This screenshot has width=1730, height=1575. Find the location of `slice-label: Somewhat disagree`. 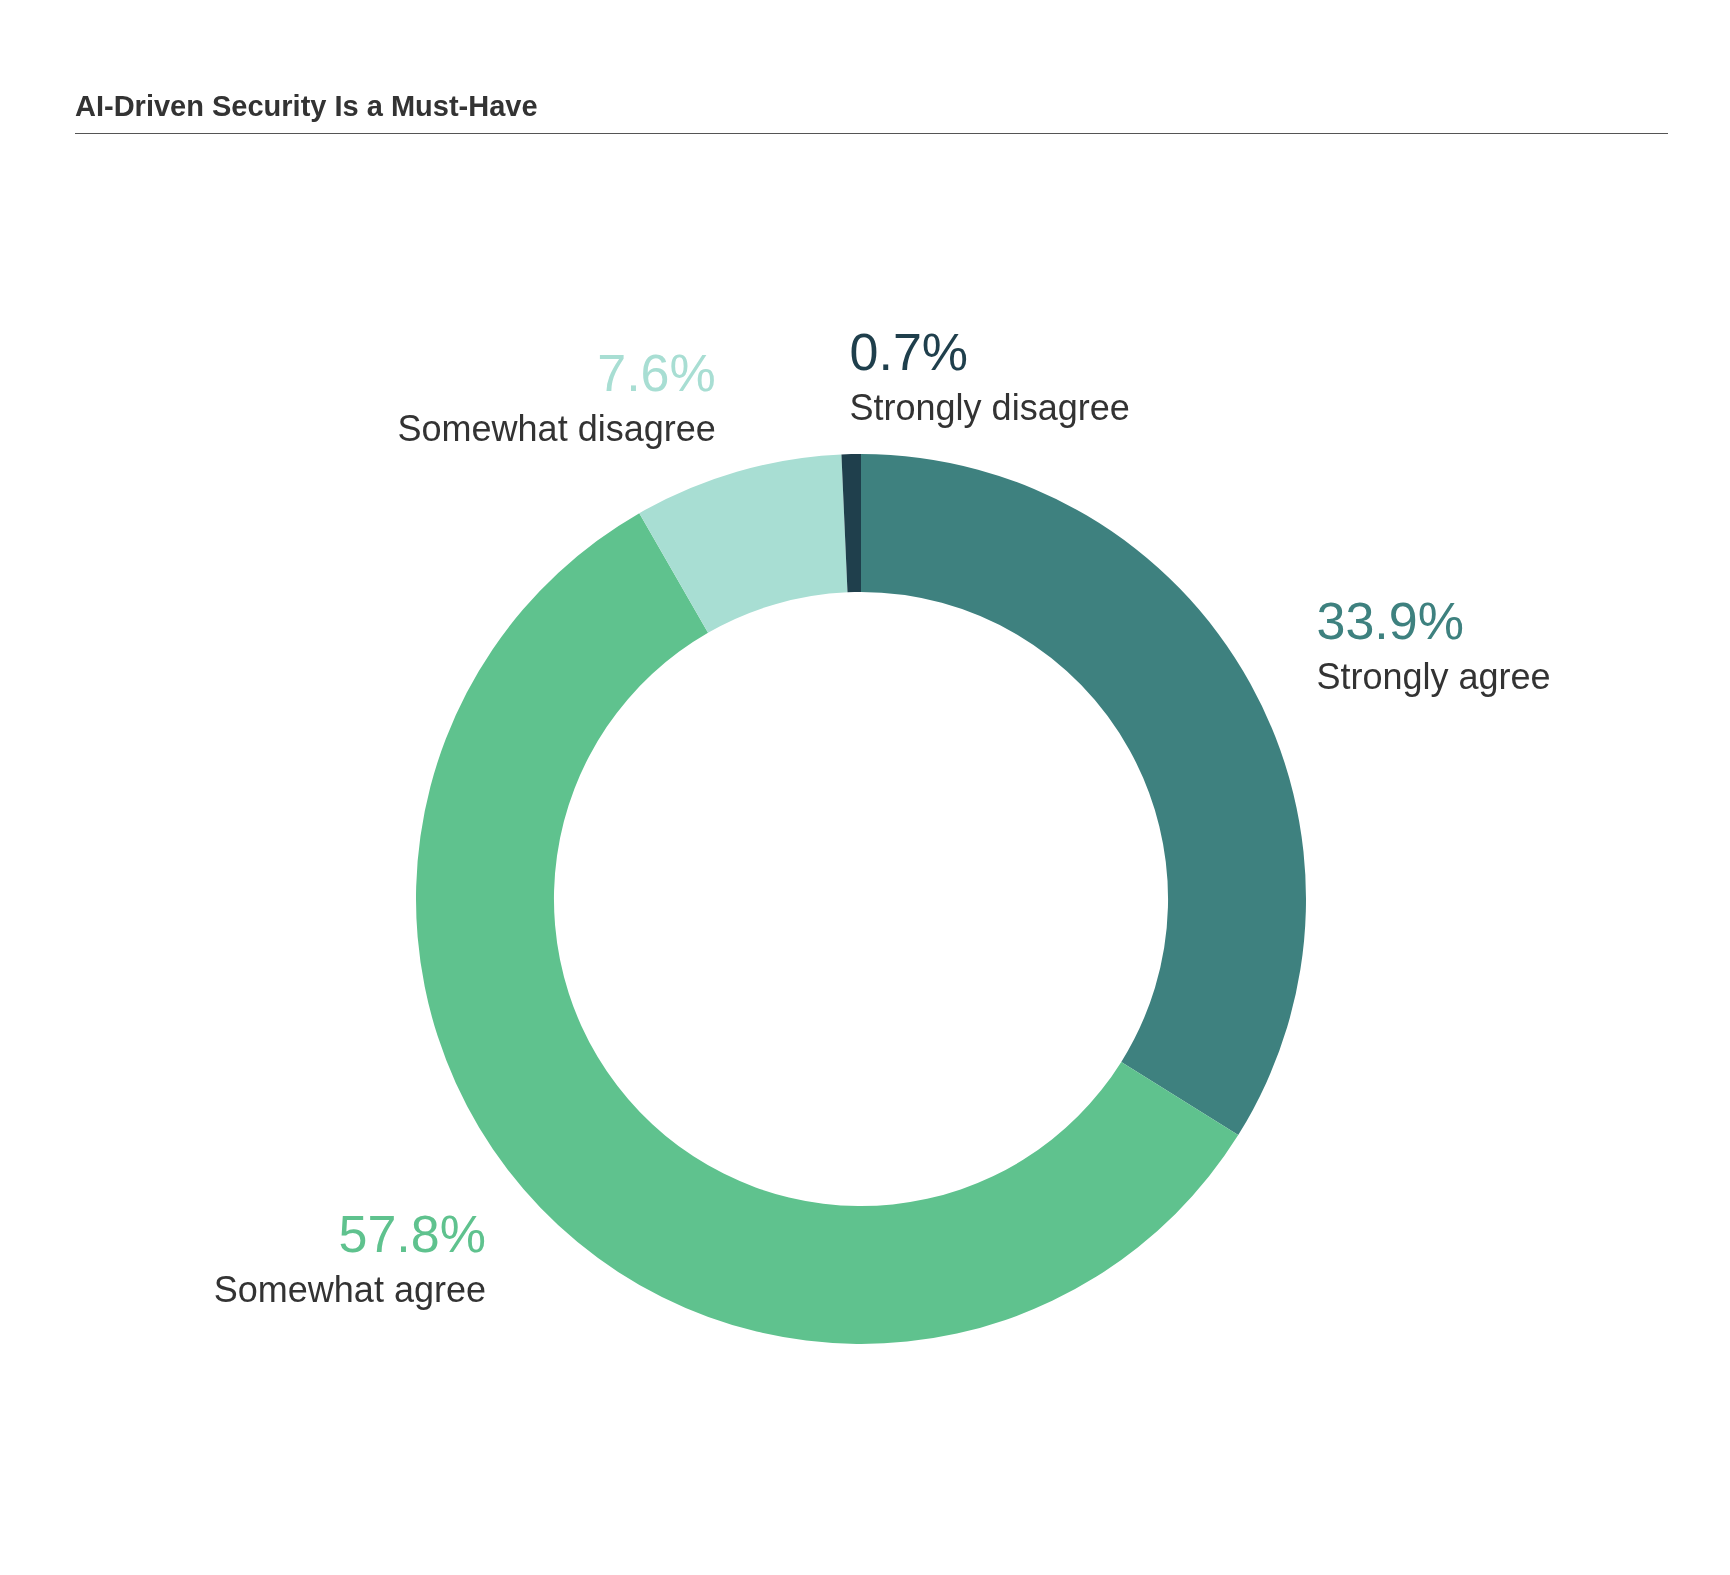

slice-label: Somewhat disagree is located at coordinates (556, 429).